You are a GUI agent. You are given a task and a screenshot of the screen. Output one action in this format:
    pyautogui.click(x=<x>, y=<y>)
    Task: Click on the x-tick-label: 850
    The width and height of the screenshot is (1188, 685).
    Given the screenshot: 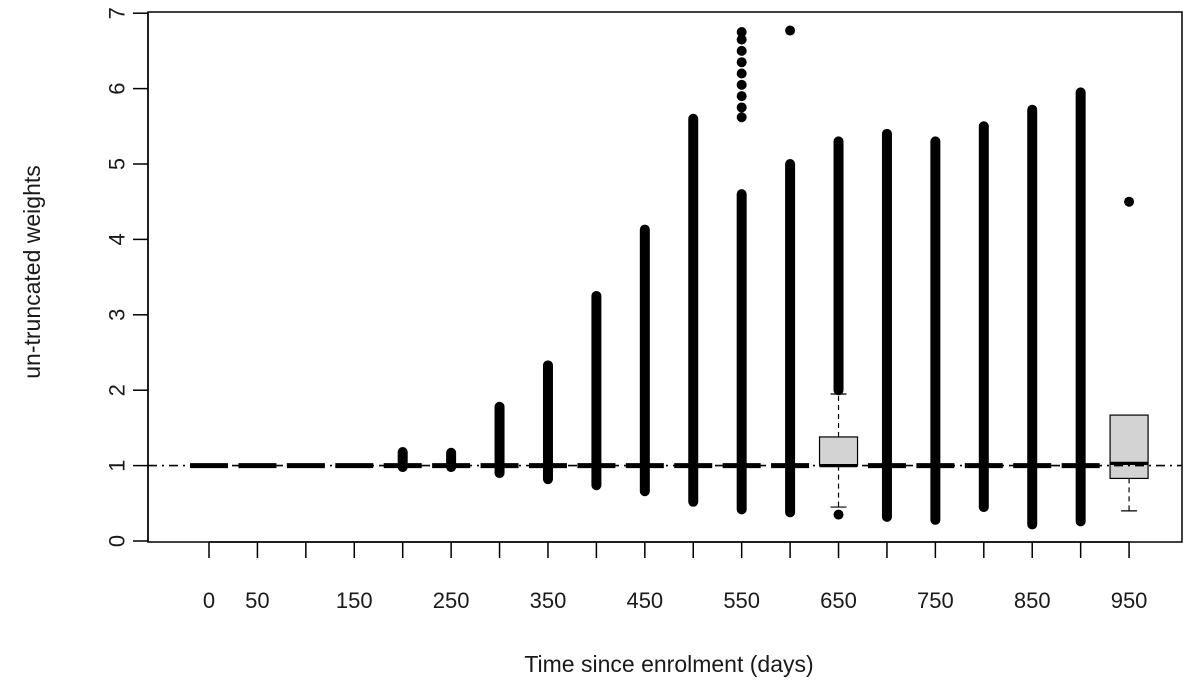 What is the action you would take?
    pyautogui.click(x=1032, y=600)
    